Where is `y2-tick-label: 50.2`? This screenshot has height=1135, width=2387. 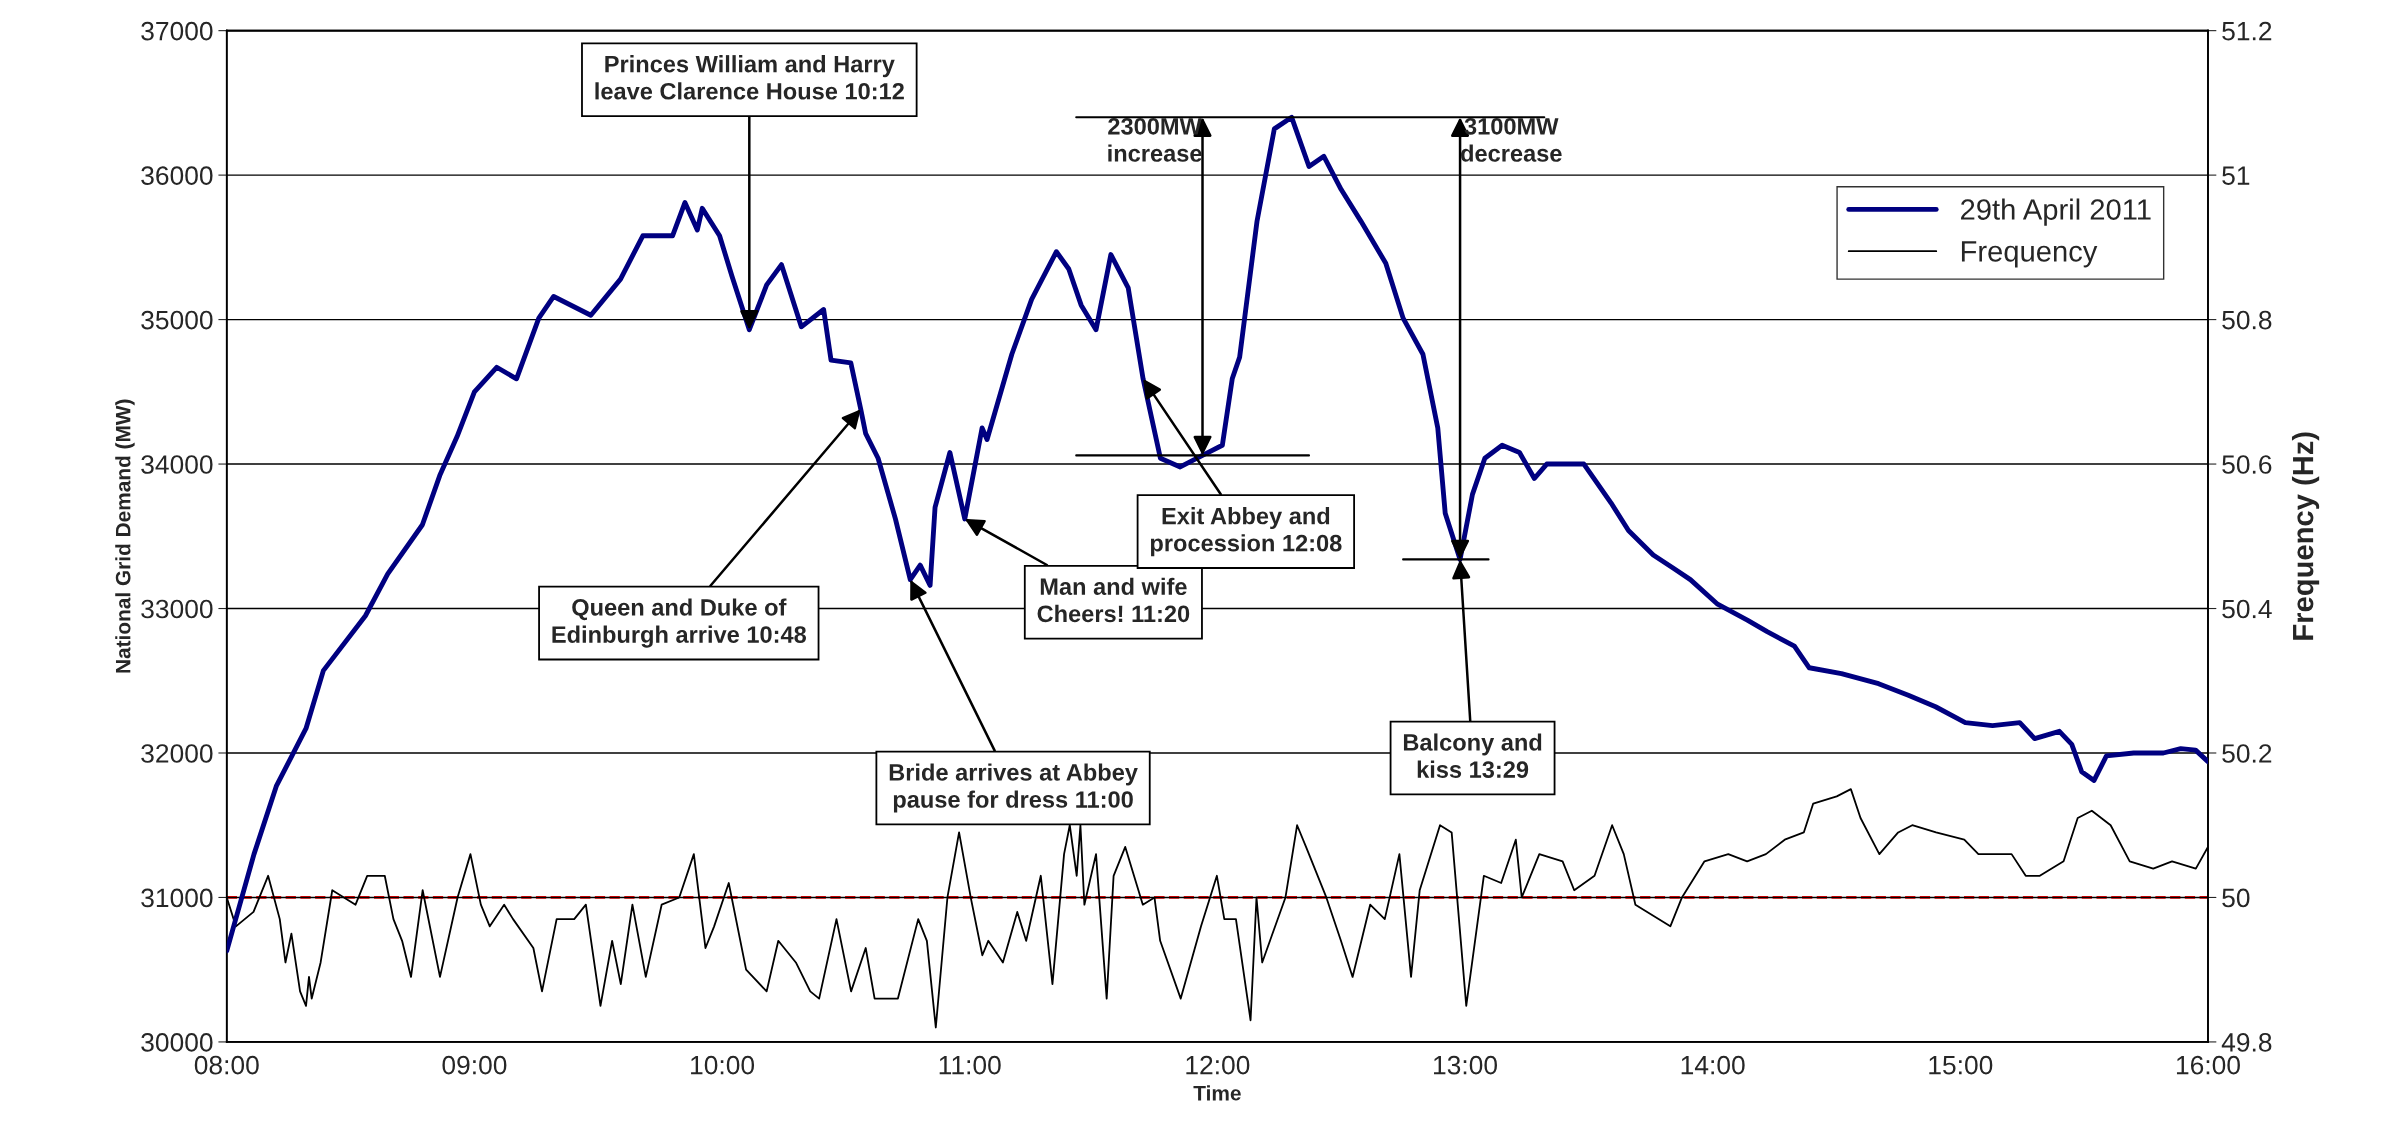 y2-tick-label: 50.2 is located at coordinates (2247, 753).